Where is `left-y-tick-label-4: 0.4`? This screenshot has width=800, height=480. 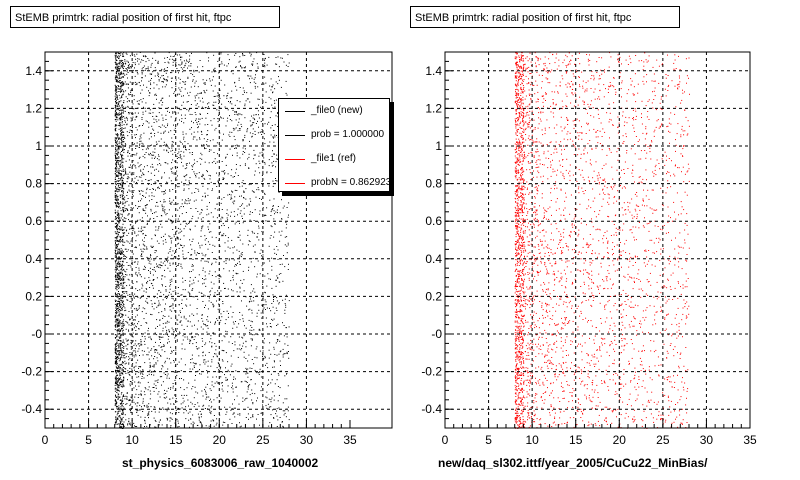 left-y-tick-label-4: 0.4 is located at coordinates (33, 259).